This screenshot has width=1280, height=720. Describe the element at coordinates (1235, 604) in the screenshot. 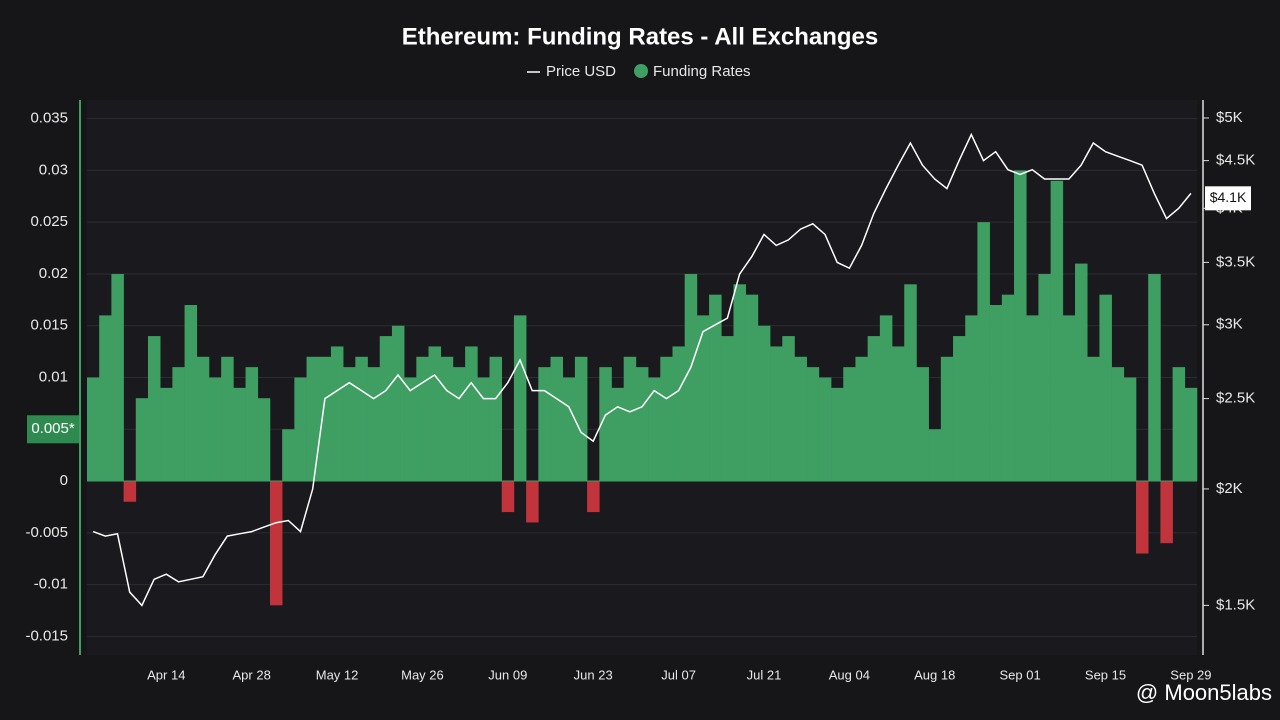

I see `y2-tick-label: $1.5K` at that location.